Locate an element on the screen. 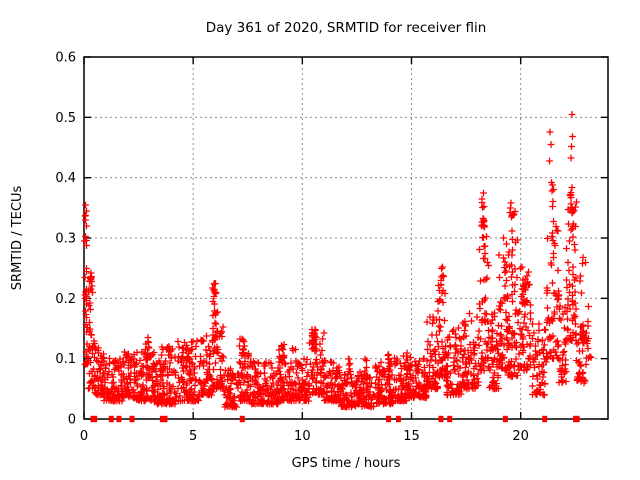 The height and width of the screenshot is (480, 640). y-tick-label: 0 is located at coordinates (72, 420).